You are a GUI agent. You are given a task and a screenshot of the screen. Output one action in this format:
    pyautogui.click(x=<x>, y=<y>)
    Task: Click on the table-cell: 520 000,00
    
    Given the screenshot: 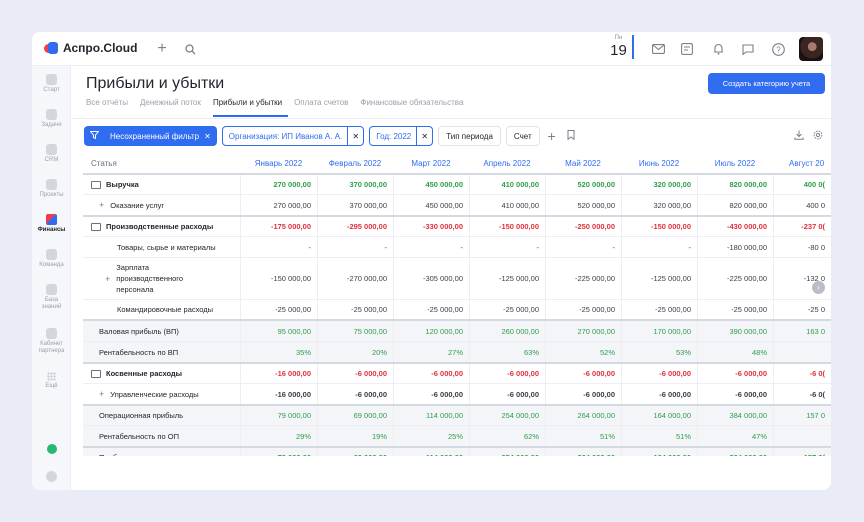 What is the action you would take?
    pyautogui.click(x=583, y=205)
    